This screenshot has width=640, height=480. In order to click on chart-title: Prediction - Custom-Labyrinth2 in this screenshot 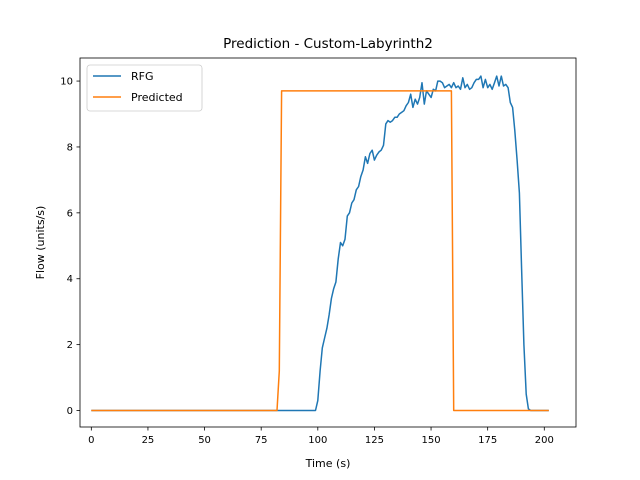, I will do `click(328, 44)`.